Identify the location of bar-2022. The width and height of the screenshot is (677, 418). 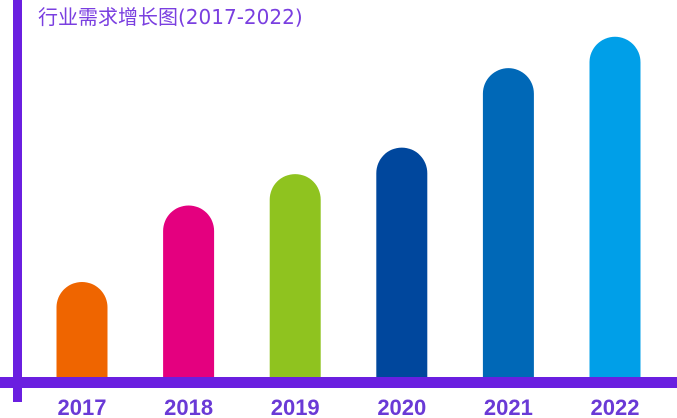
(615, 208).